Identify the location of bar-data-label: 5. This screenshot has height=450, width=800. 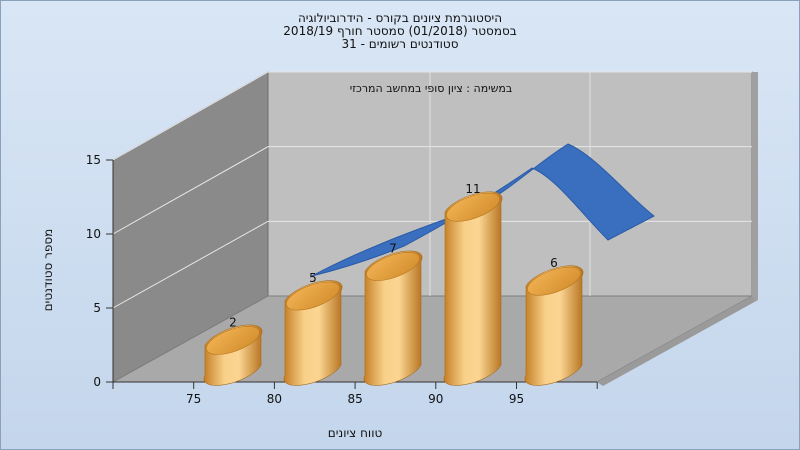
(313, 278).